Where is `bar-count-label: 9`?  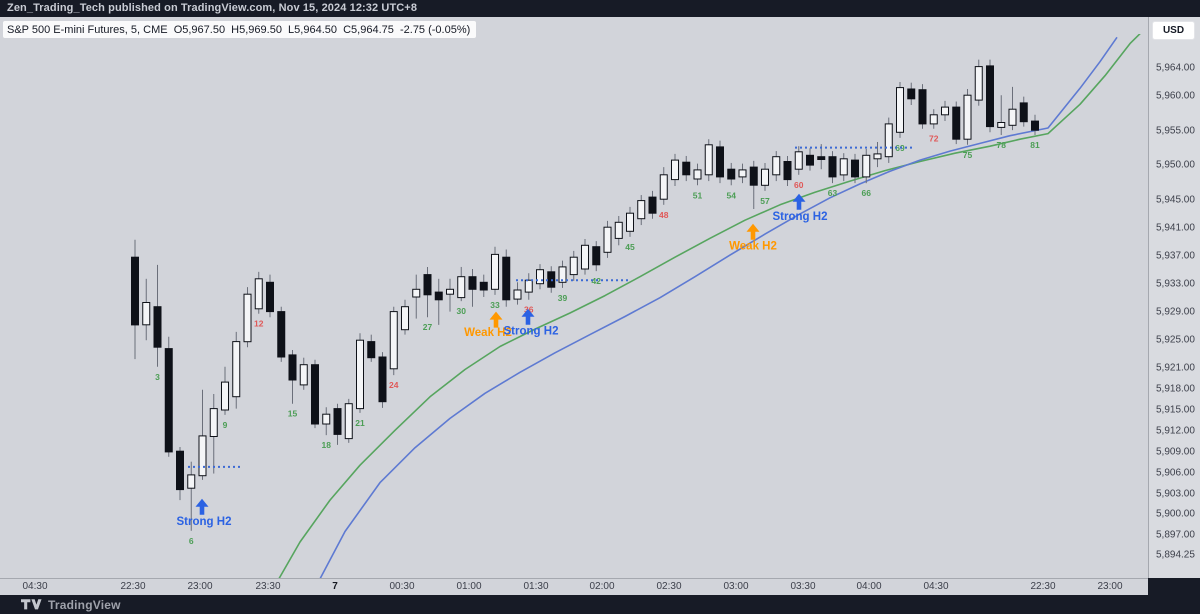
bar-count-label: 9 is located at coordinates (225, 425).